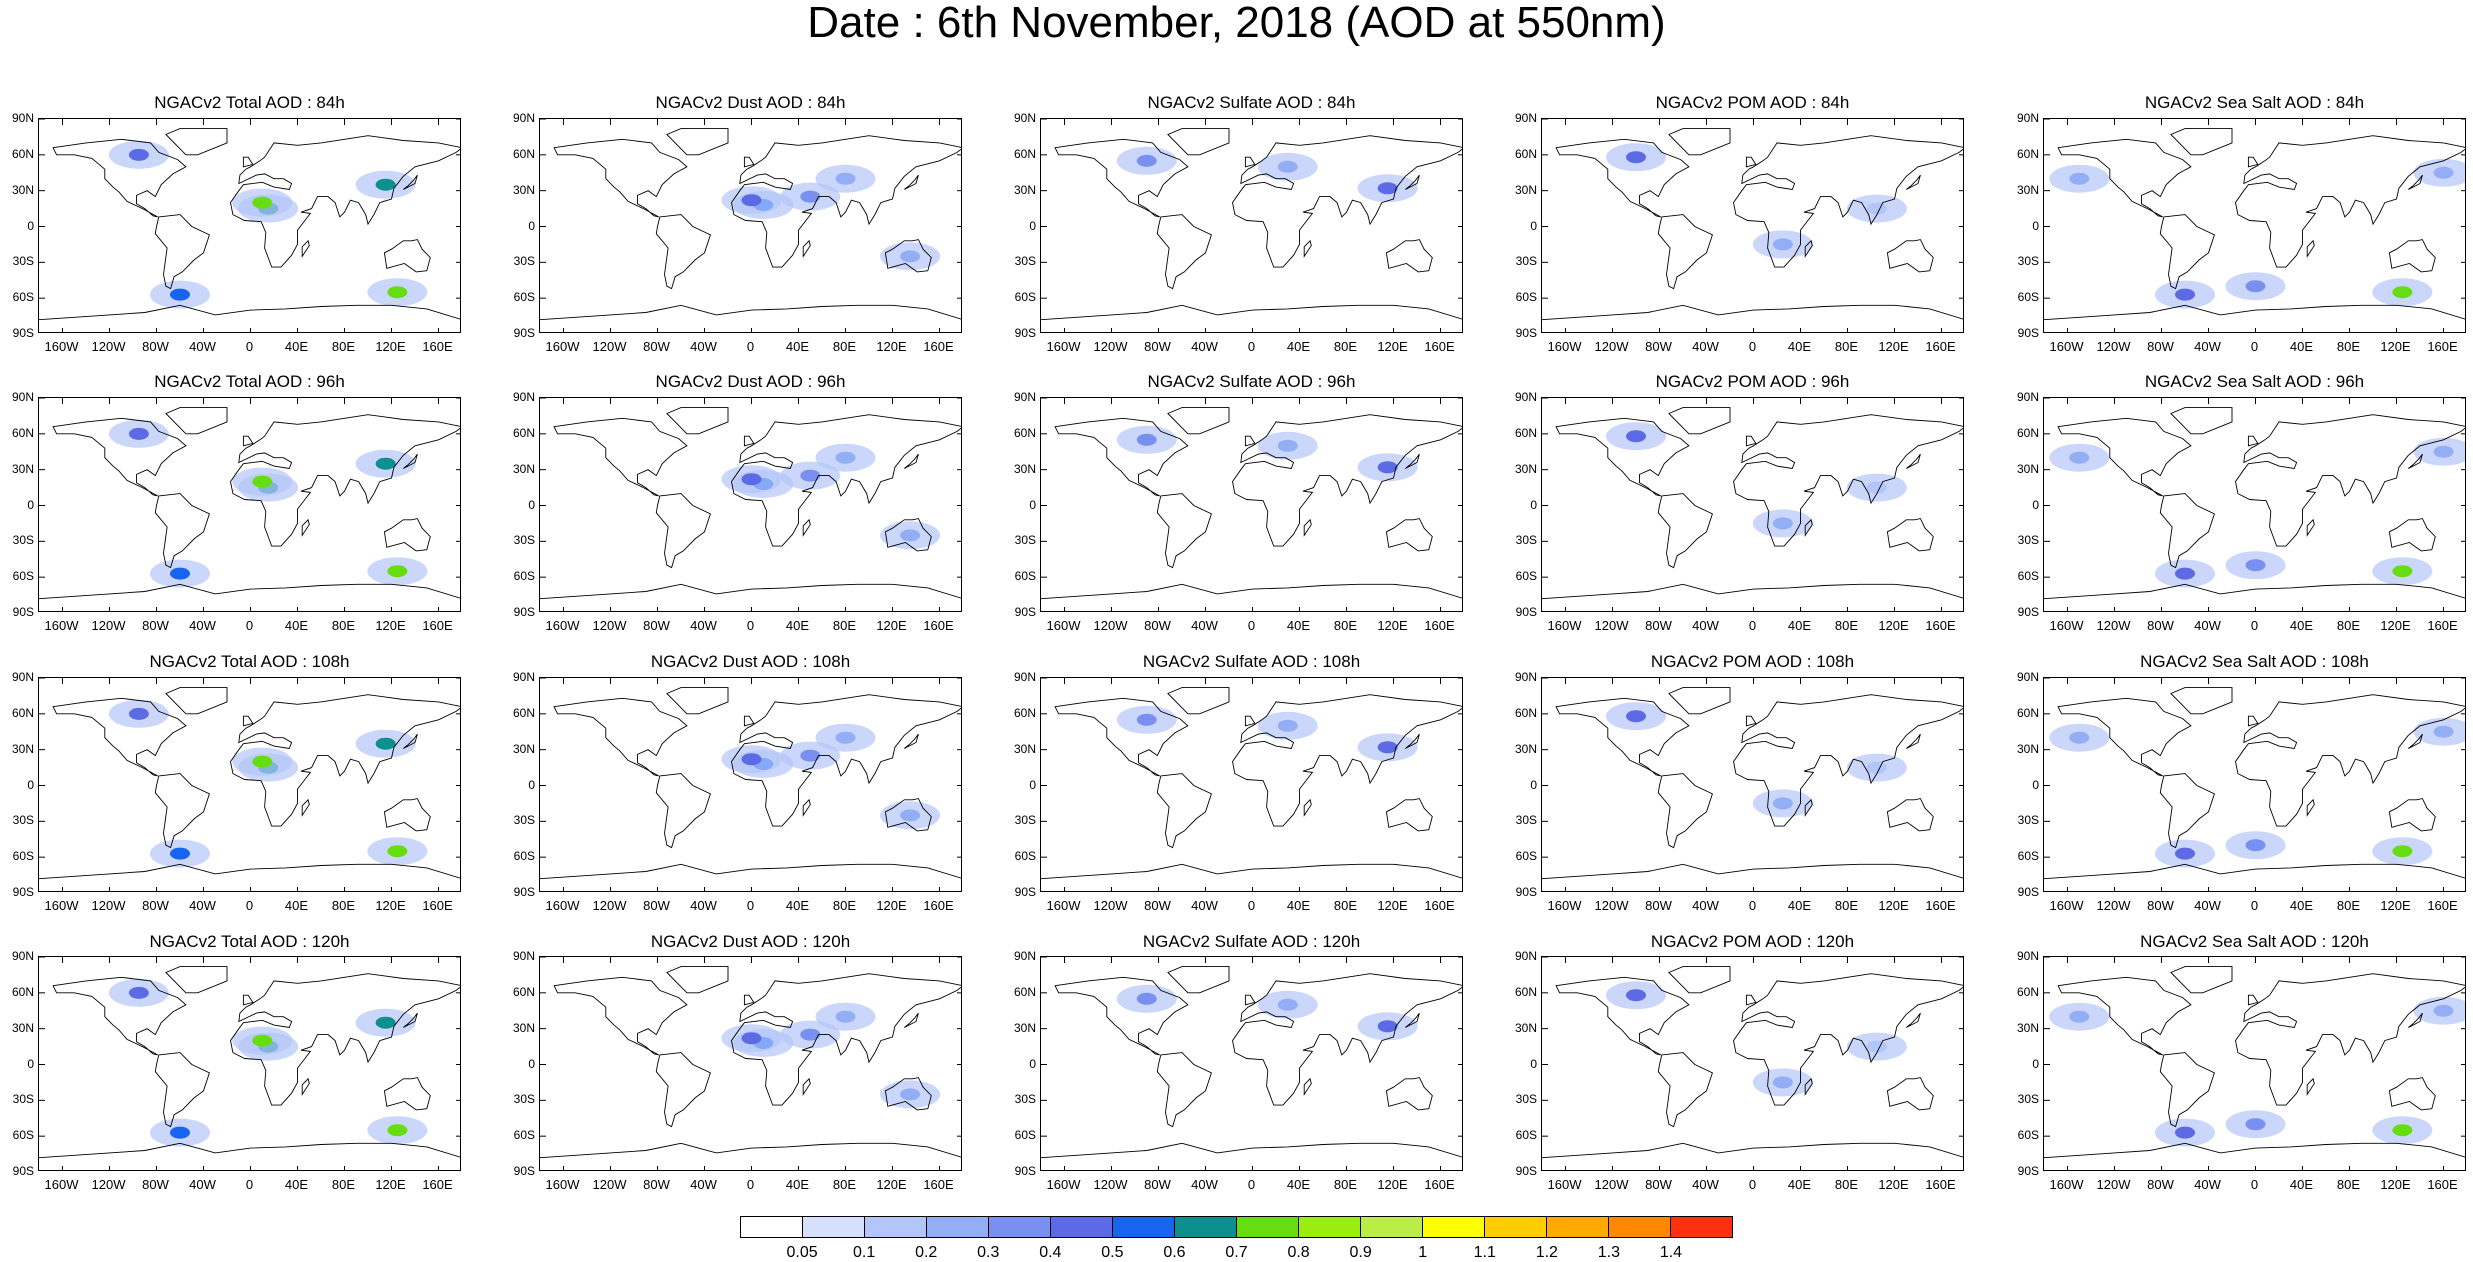 The height and width of the screenshot is (1262, 2473). Describe the element at coordinates (844, 905) in the screenshot. I see `lon-label: 80E` at that location.